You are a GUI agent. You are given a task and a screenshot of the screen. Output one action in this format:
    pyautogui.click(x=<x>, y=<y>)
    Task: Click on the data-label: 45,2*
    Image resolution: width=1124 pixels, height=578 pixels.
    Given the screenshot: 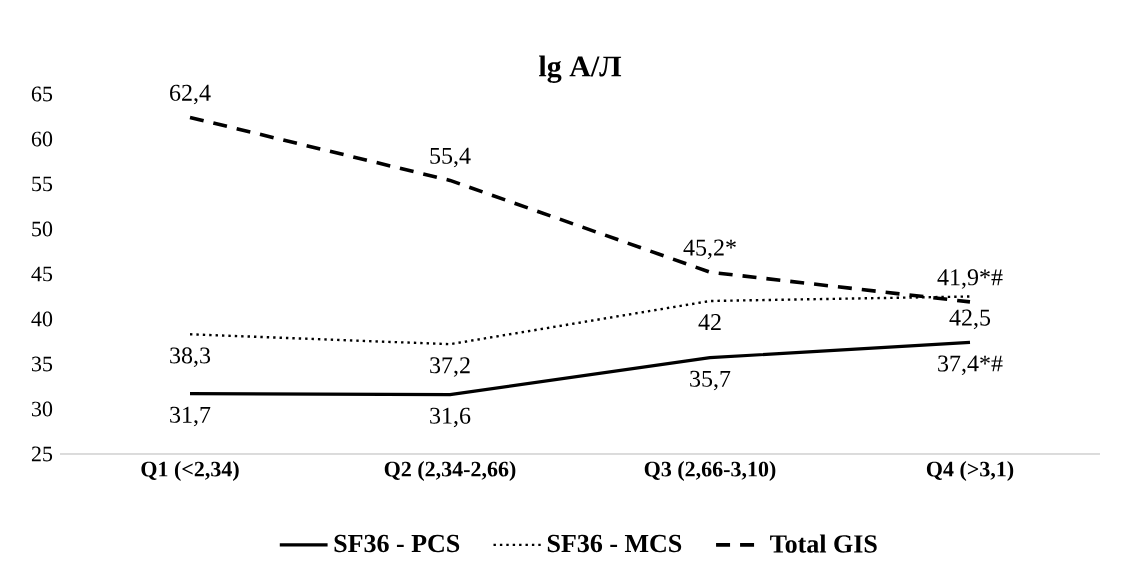 What is the action you would take?
    pyautogui.click(x=709, y=249)
    